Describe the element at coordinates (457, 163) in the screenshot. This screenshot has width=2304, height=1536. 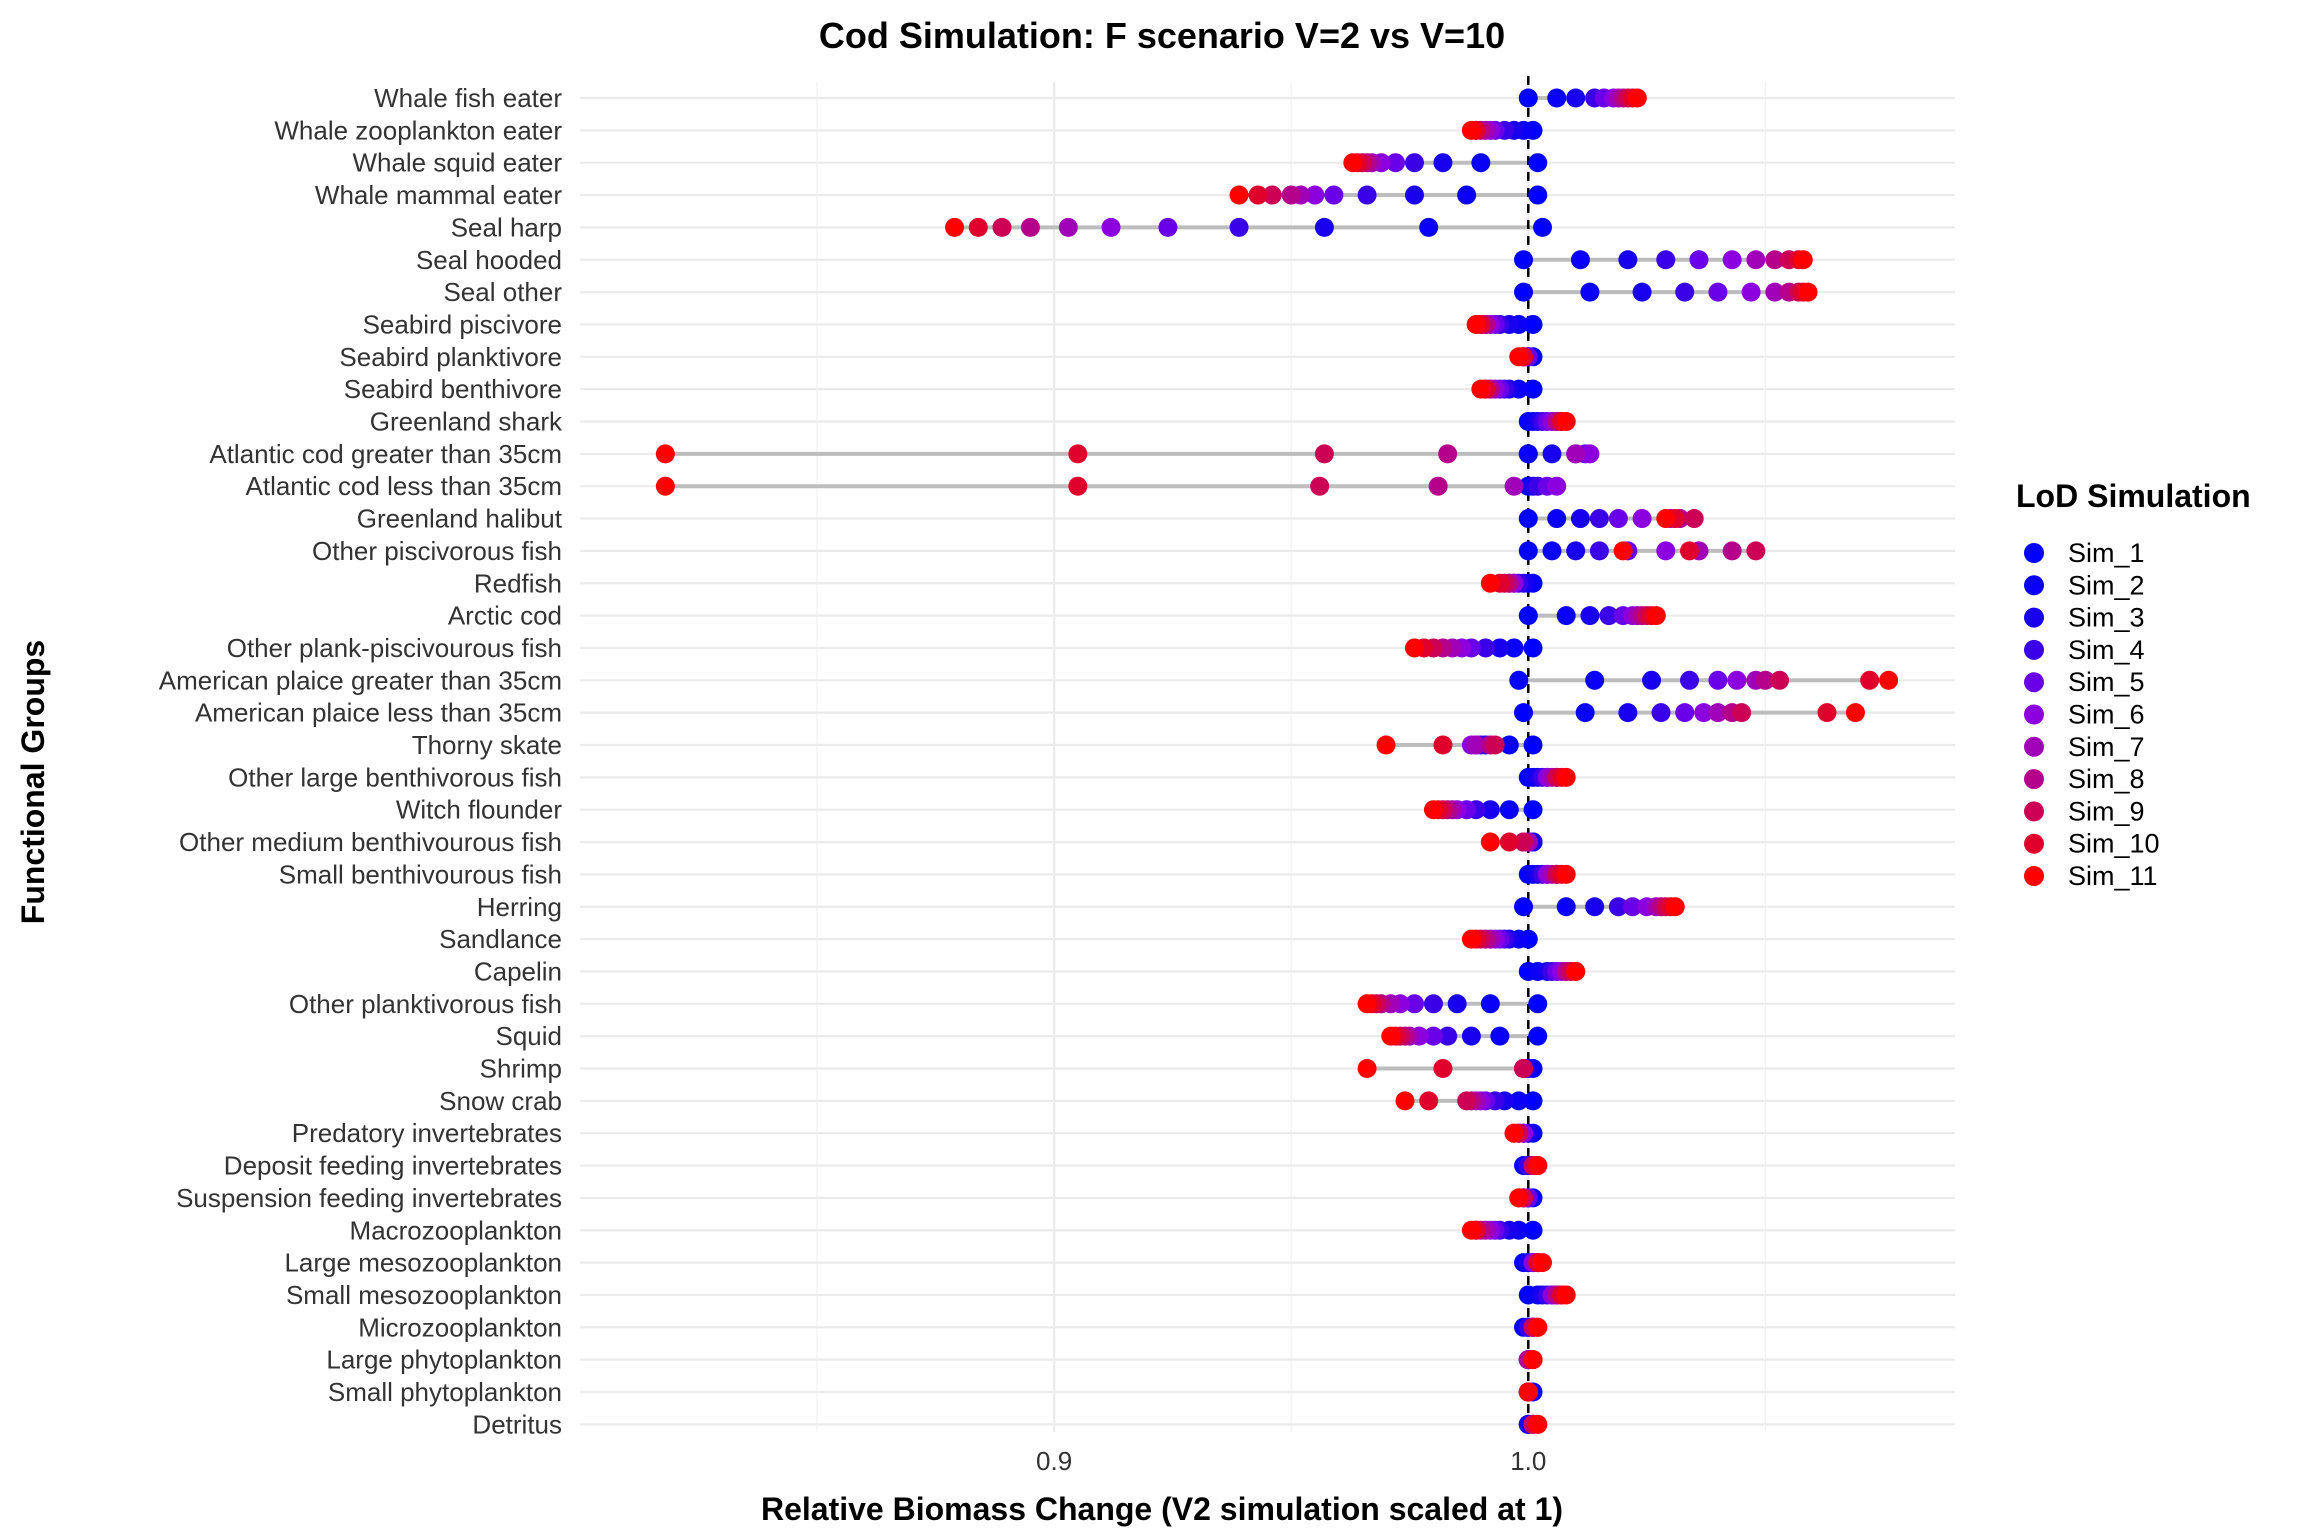
I see `y-tick-label: Whale squid eater` at that location.